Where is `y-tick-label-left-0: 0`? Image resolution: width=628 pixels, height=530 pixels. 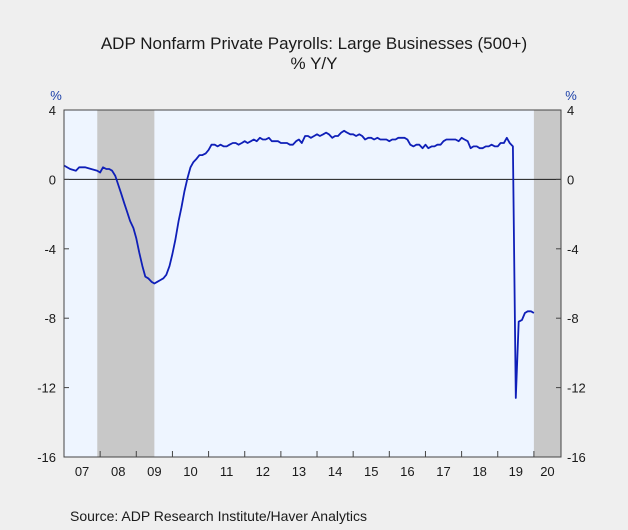 y-tick-label-left-0: 0 is located at coordinates (52, 179).